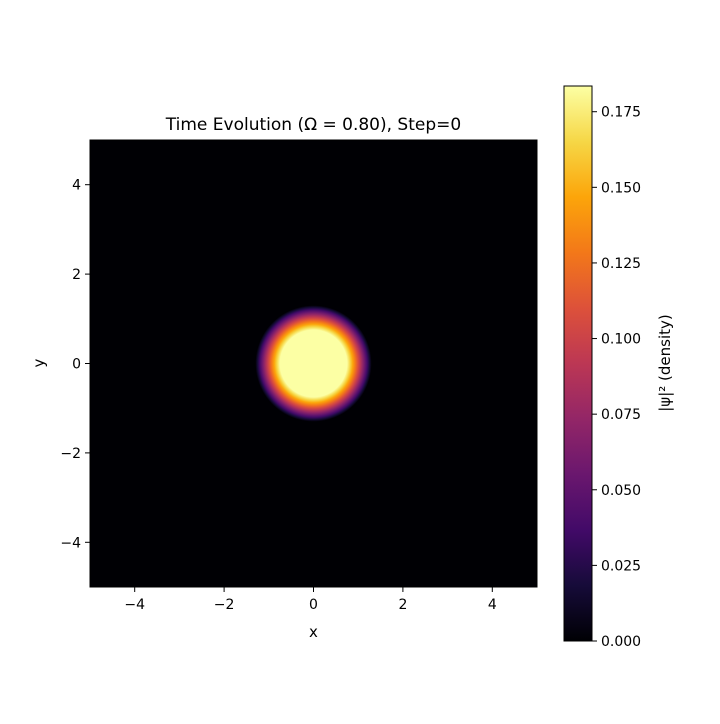 The image size is (720, 724). I want to click on x-tick-label: −4, so click(134, 605).